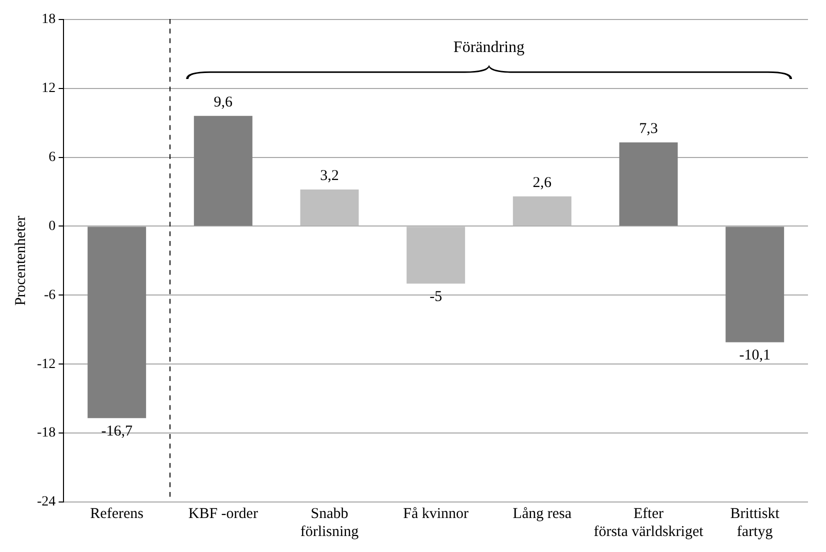 The height and width of the screenshot is (552, 826). What do you see at coordinates (542, 514) in the screenshot?
I see `x-tick-label: Lång resa` at bounding box center [542, 514].